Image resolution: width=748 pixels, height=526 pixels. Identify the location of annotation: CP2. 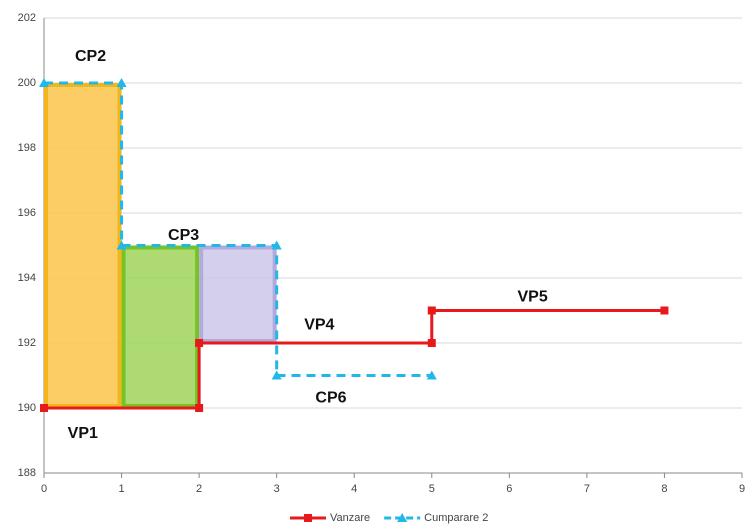
(90, 56).